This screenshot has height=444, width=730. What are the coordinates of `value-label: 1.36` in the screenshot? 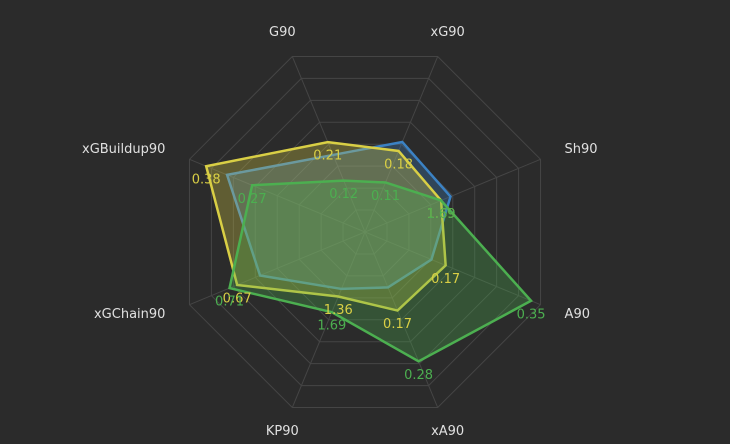 It's located at (338, 310).